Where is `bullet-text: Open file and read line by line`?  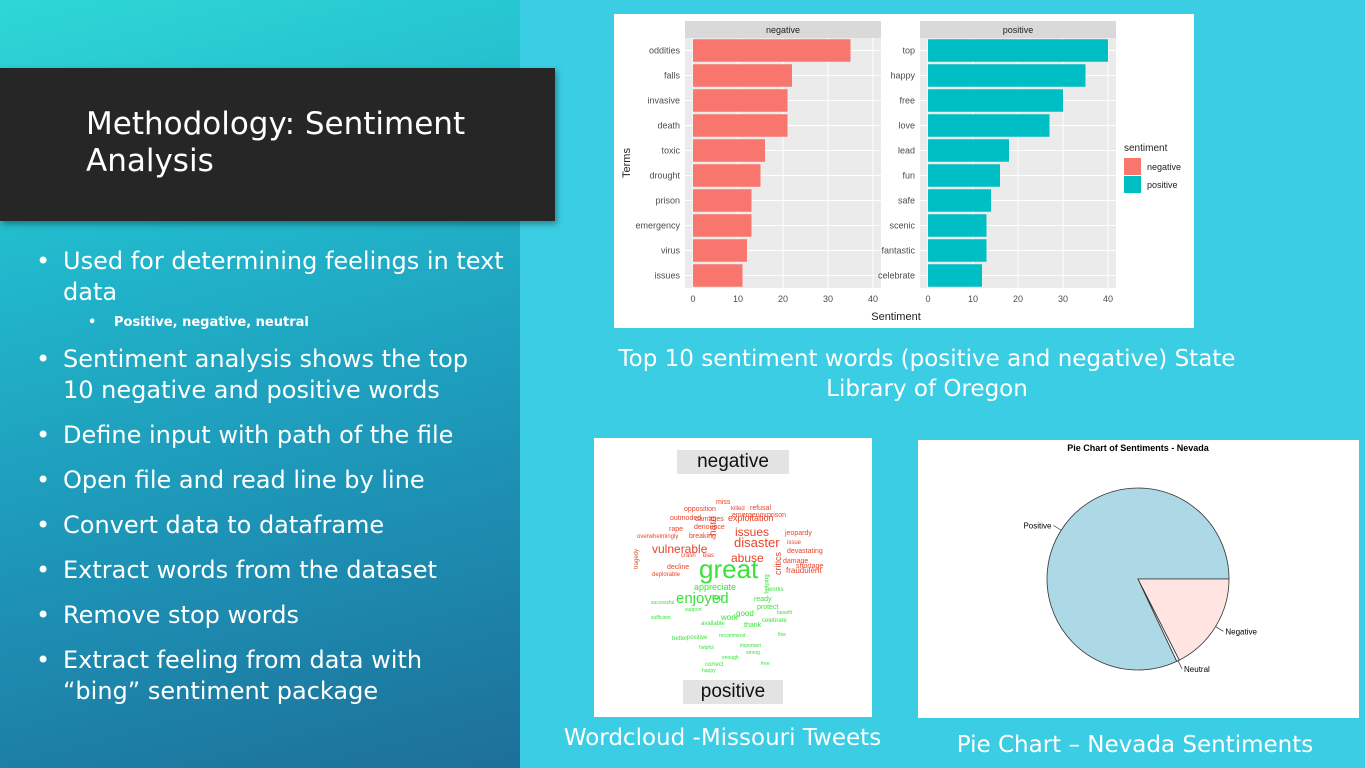
bullet-text: Open file and read line by line is located at coordinates (244, 480).